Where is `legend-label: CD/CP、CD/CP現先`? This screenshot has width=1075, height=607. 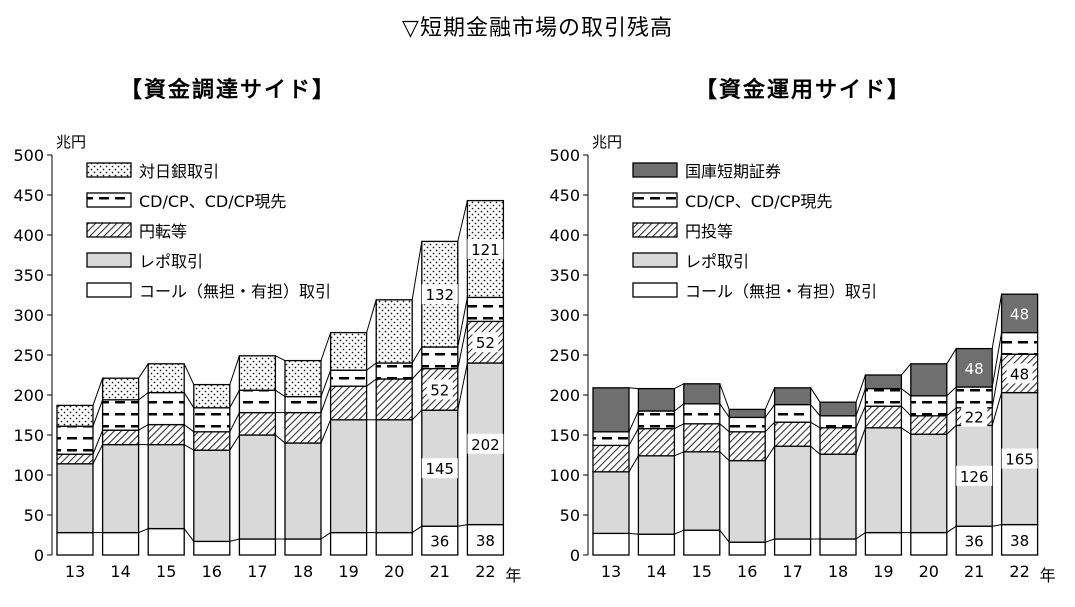 legend-label: CD/CP、CD/CP現先 is located at coordinates (758, 201).